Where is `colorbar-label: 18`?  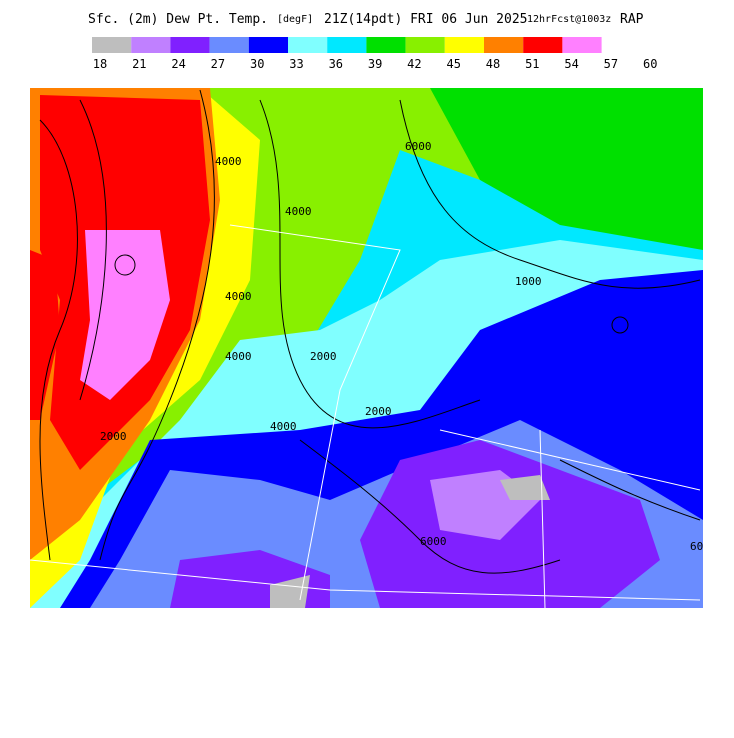
colorbar-label: 18 is located at coordinates (100, 64).